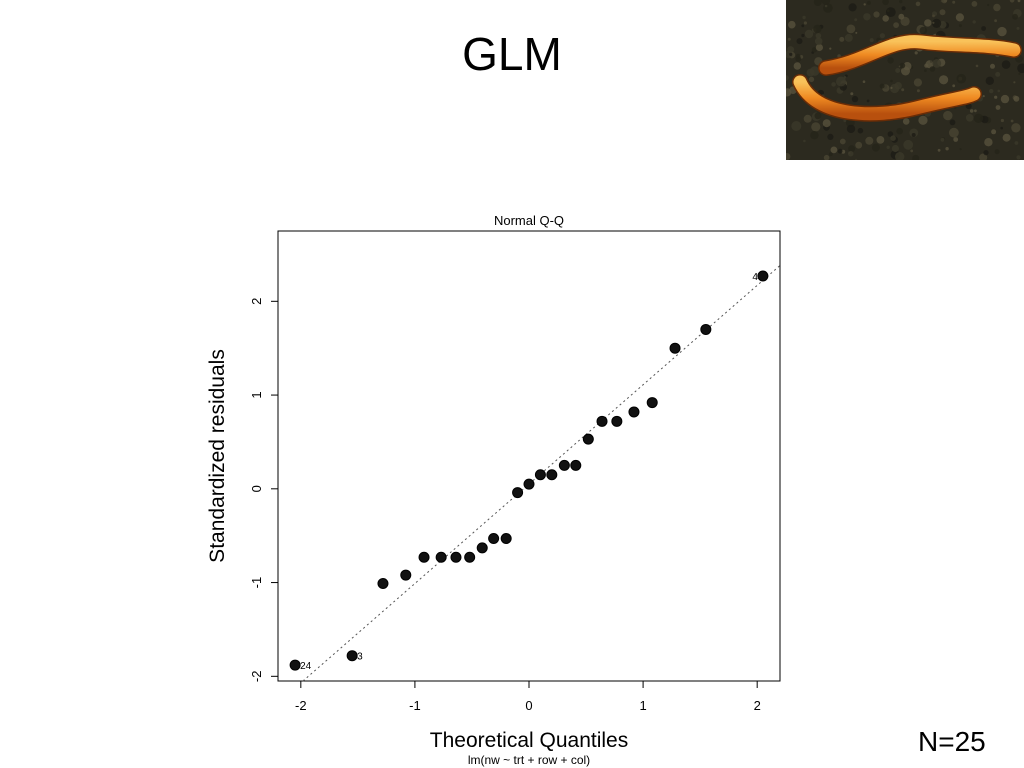 Image resolution: width=1024 pixels, height=768 pixels. I want to click on point-label: 3, so click(360, 657).